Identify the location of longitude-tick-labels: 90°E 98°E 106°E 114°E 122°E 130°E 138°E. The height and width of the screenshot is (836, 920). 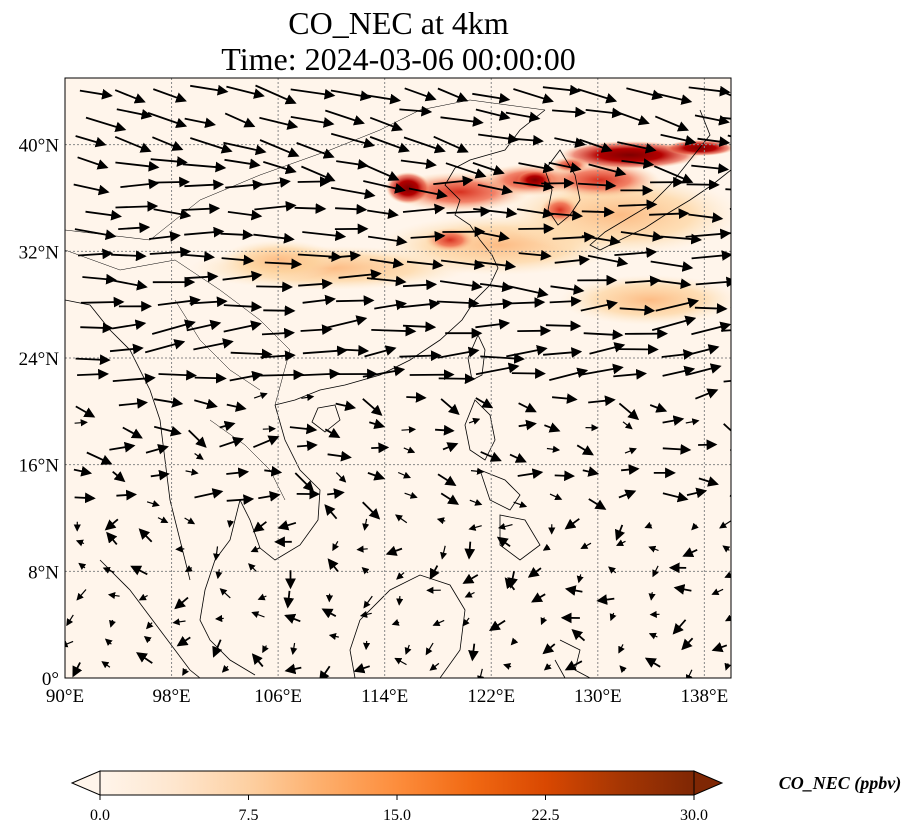
(387, 696).